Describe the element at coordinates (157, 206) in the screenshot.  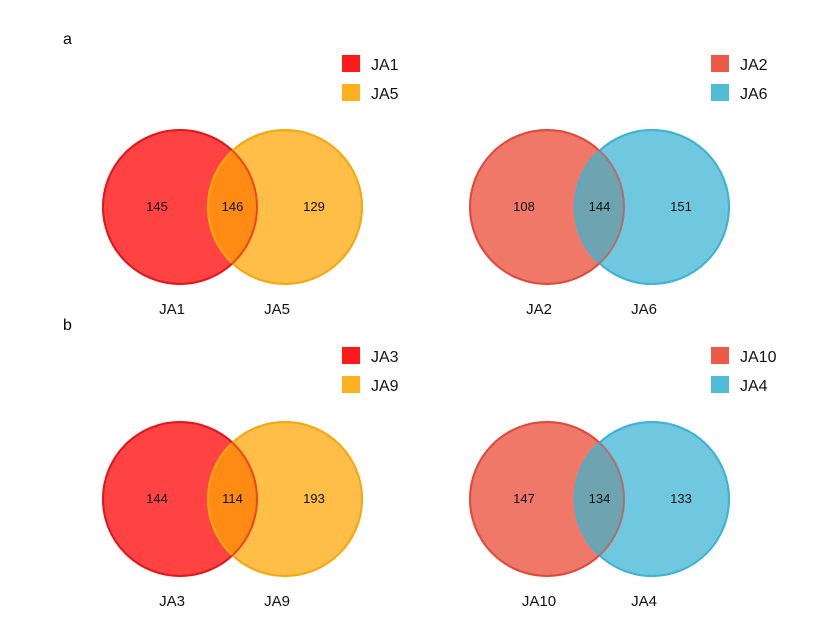
I see `count-left-only: 145` at that location.